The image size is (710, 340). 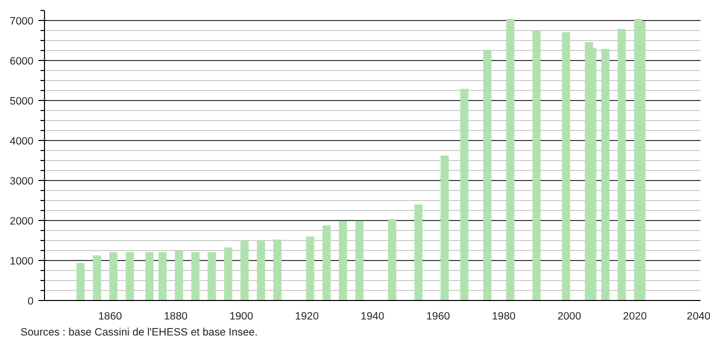 I want to click on x-tick-label: 1860, so click(x=110, y=316).